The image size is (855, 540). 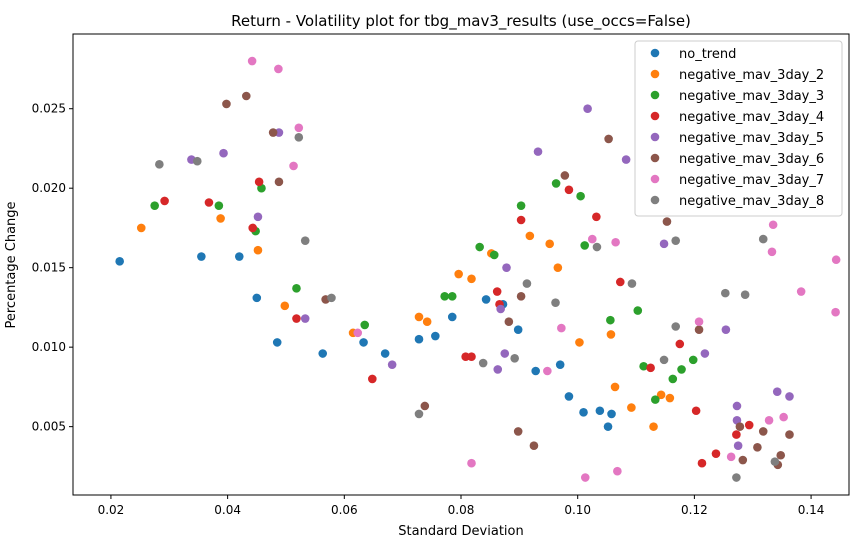 I want to click on legend-label: negative_mav_3day_4, so click(x=751, y=117).